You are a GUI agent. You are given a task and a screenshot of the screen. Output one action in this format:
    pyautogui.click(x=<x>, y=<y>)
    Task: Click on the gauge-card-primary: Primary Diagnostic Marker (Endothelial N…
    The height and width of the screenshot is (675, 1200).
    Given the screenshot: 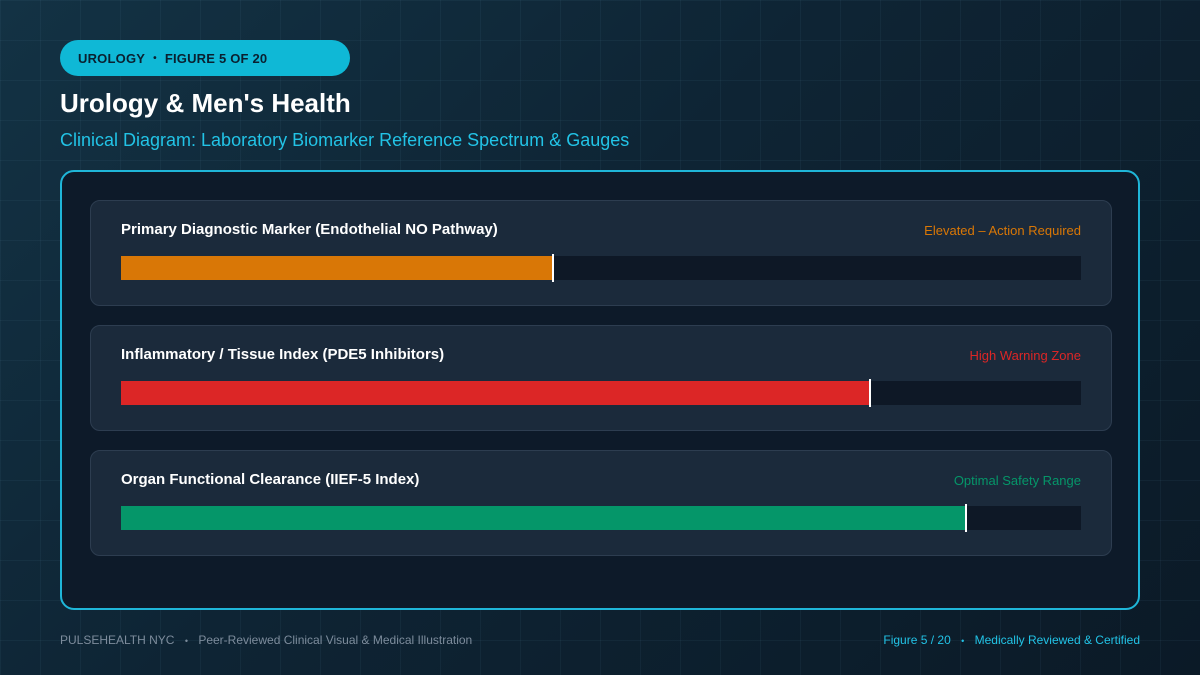 What is the action you would take?
    pyautogui.click(x=601, y=253)
    